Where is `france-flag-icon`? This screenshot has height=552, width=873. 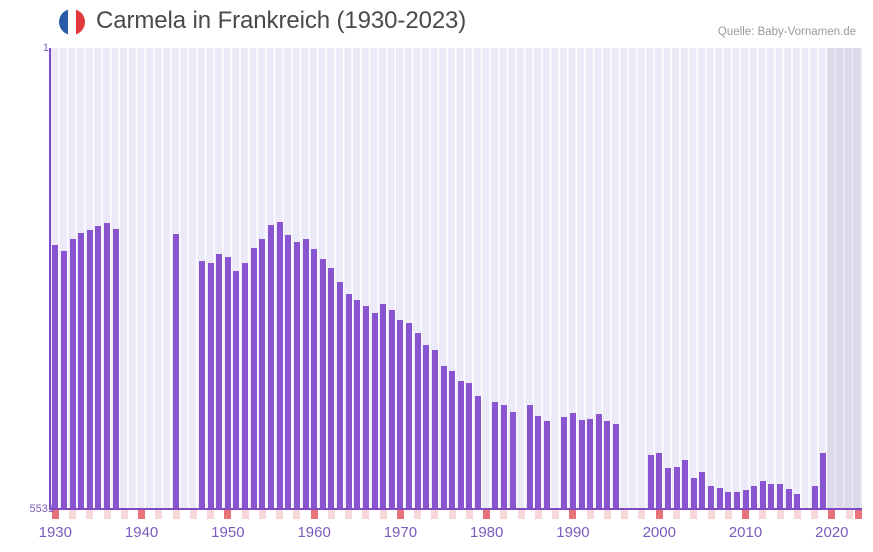
france-flag-icon is located at coordinates (72, 22).